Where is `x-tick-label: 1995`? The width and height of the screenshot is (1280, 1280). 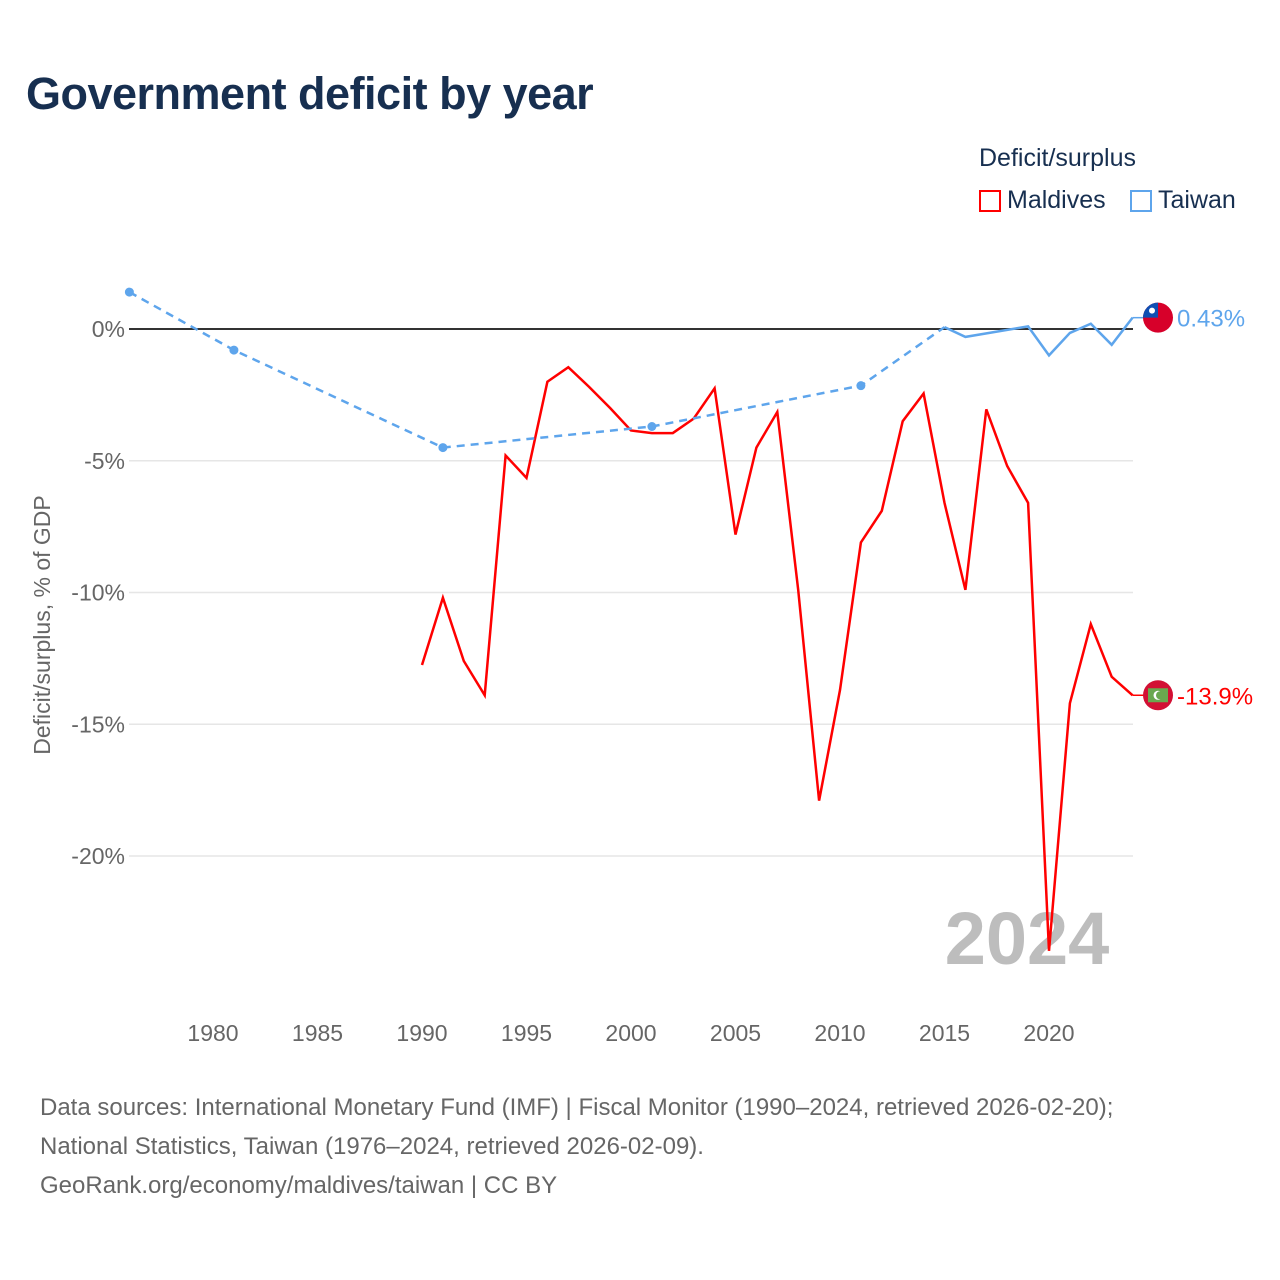 x-tick-label: 1995 is located at coordinates (526, 1033).